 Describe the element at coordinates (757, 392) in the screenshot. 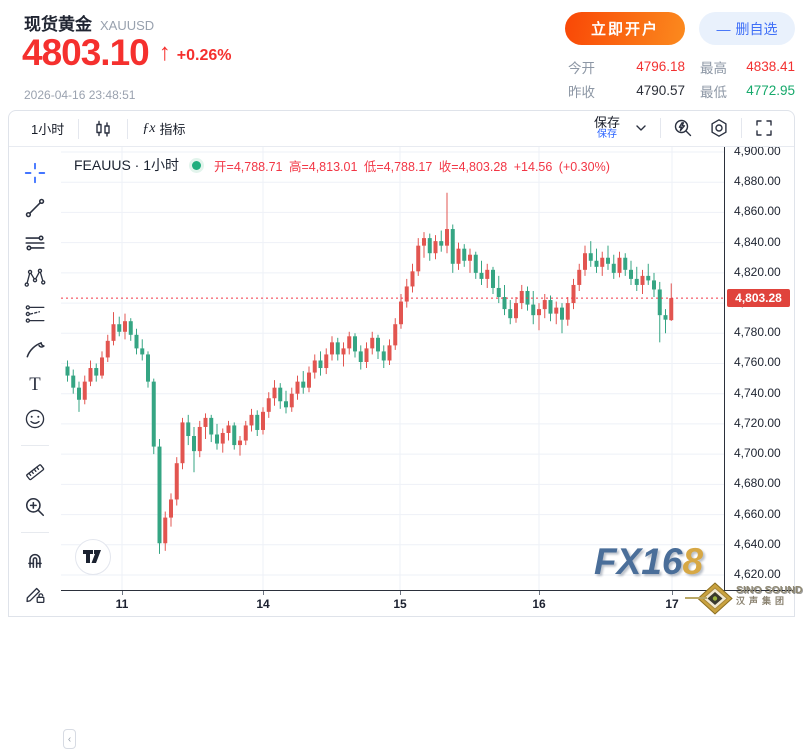

I see `price-axis-label: 4,740.00` at that location.